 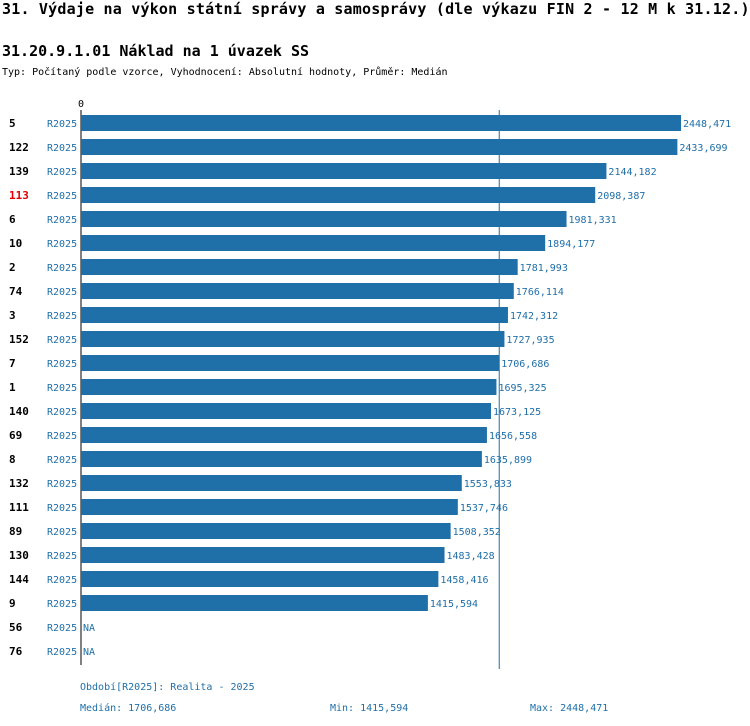 What do you see at coordinates (81, 104) in the screenshot?
I see `axis-zero-label: 0` at bounding box center [81, 104].